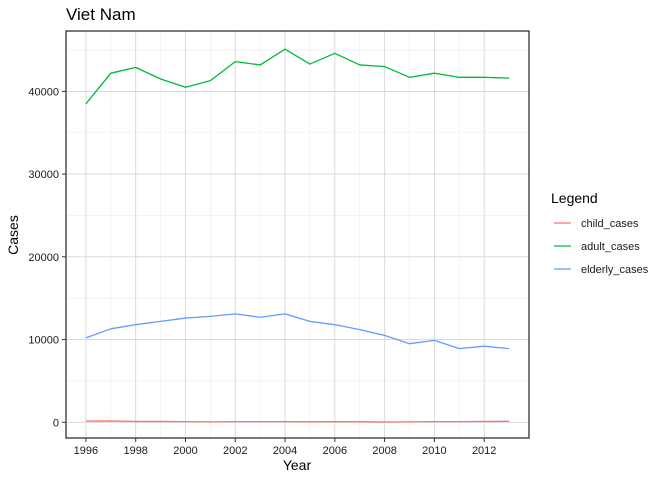  I want to click on x-tick-label: 2000, so click(185, 451).